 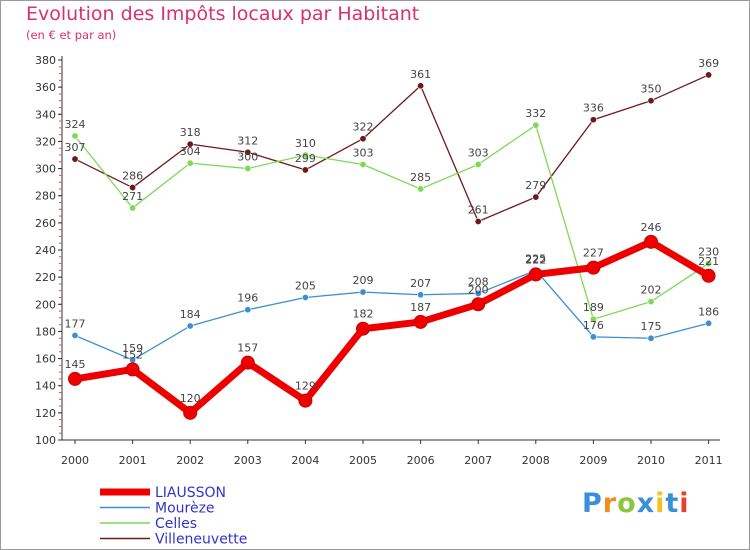 I want to click on data-label: 202, so click(x=651, y=290).